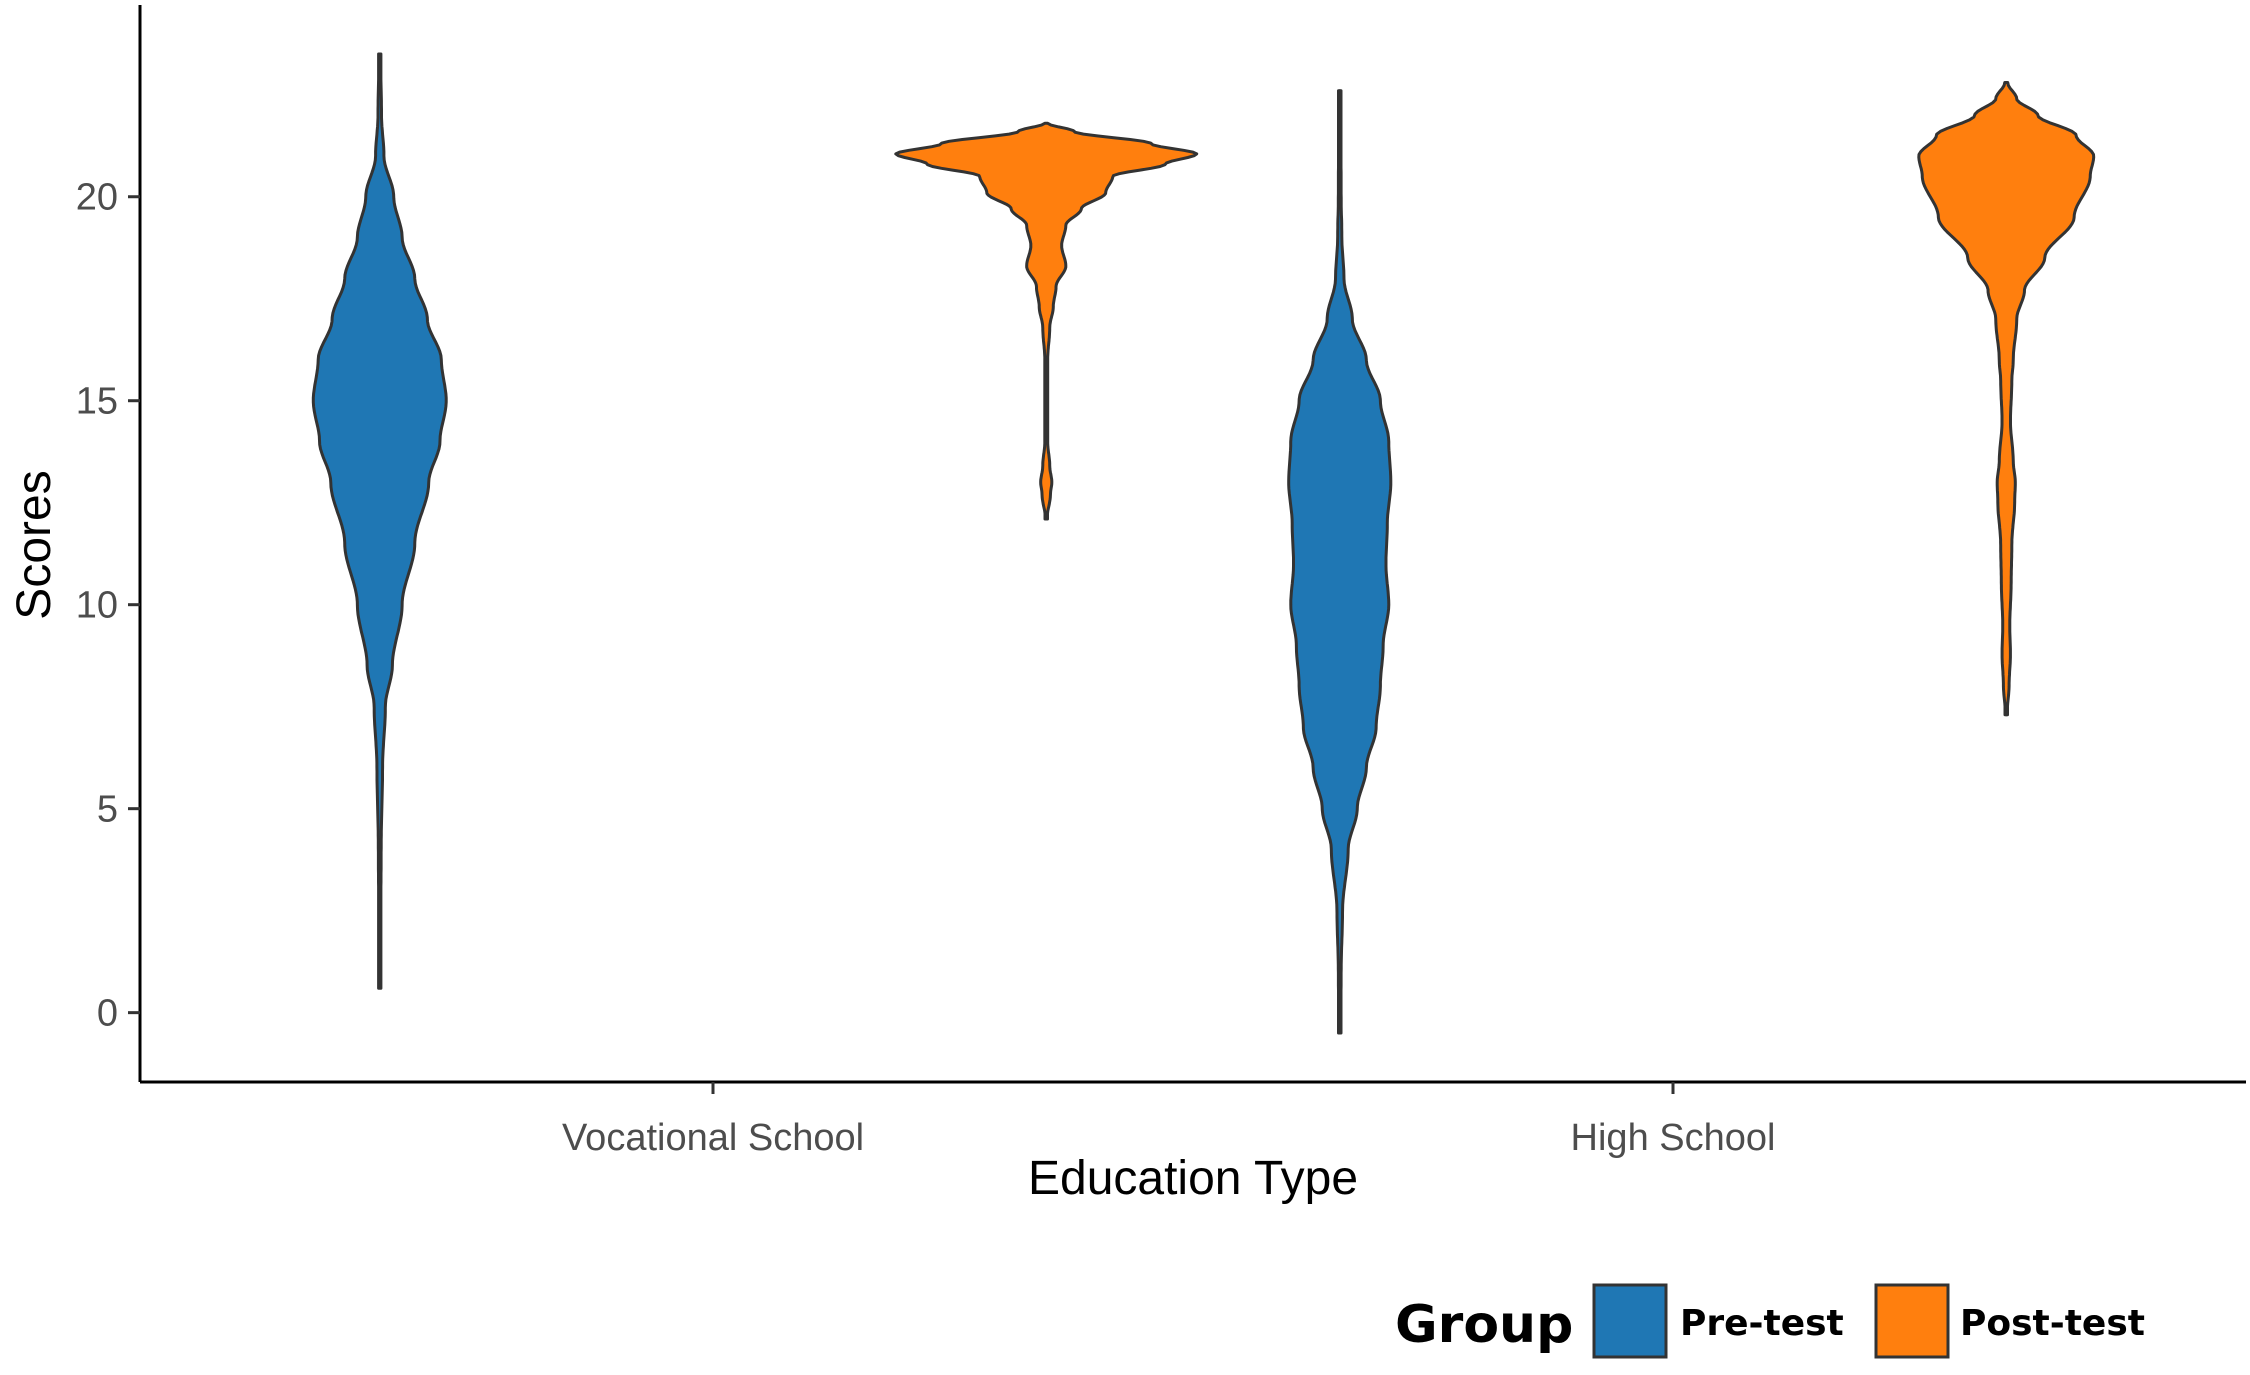 The width and height of the screenshot is (2250, 1375). I want to click on y-tick-label: 0, so click(107, 1014).